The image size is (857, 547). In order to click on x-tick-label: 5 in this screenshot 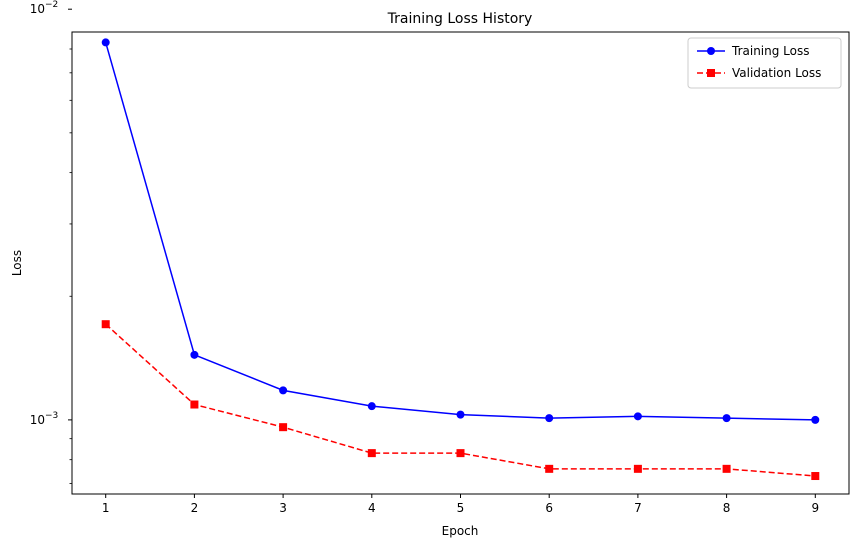, I will do `click(461, 508)`.